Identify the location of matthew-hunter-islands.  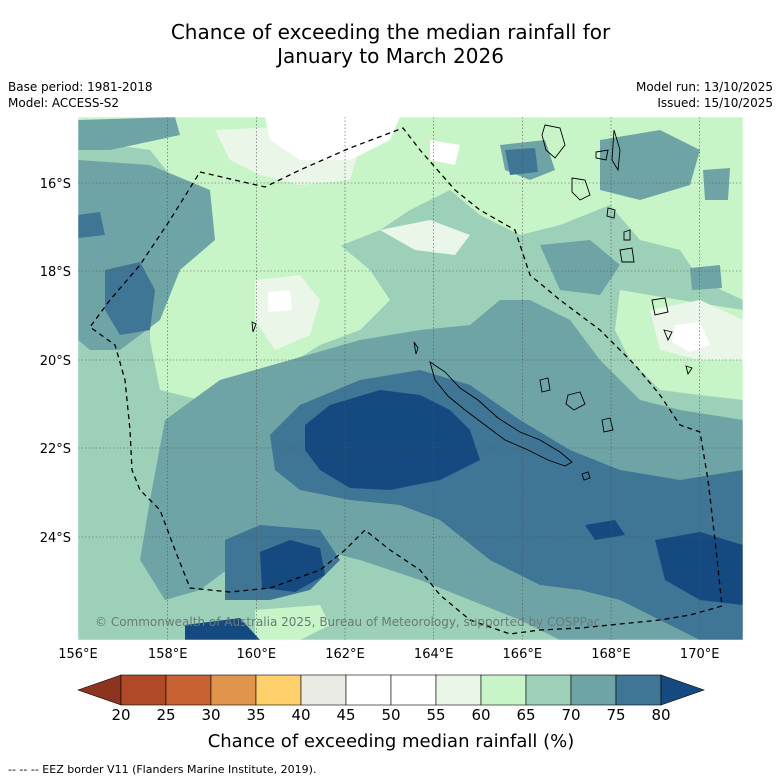
(660, 306).